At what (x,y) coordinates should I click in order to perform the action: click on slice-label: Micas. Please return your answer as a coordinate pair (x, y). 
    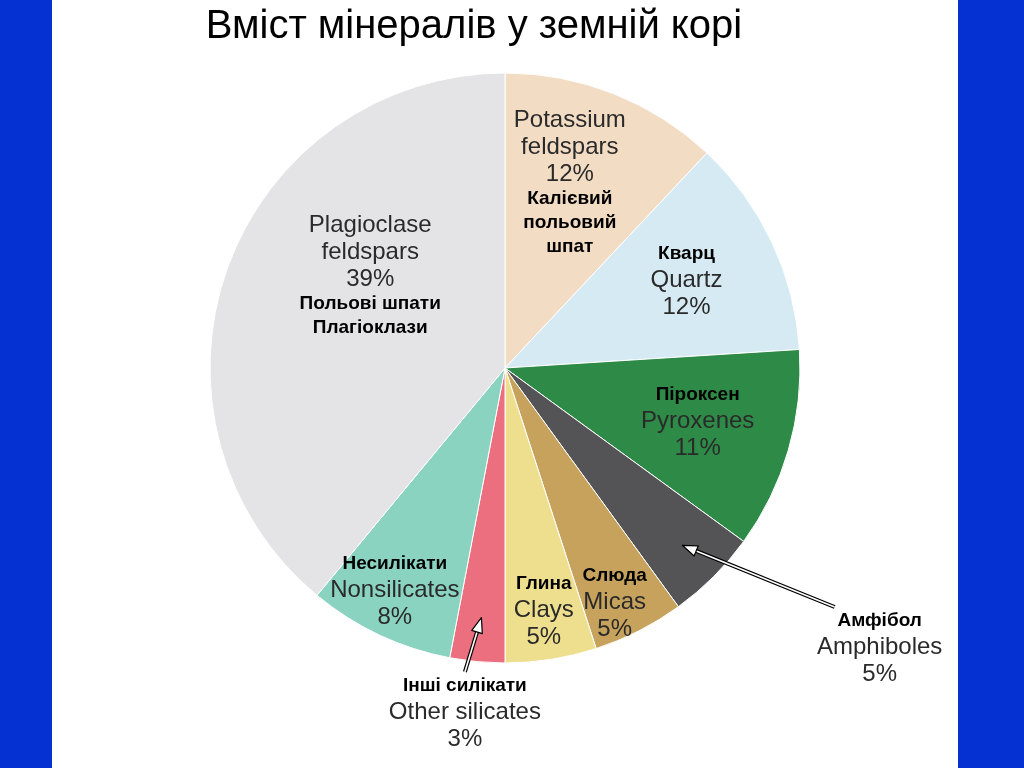
    Looking at the image, I should click on (615, 600).